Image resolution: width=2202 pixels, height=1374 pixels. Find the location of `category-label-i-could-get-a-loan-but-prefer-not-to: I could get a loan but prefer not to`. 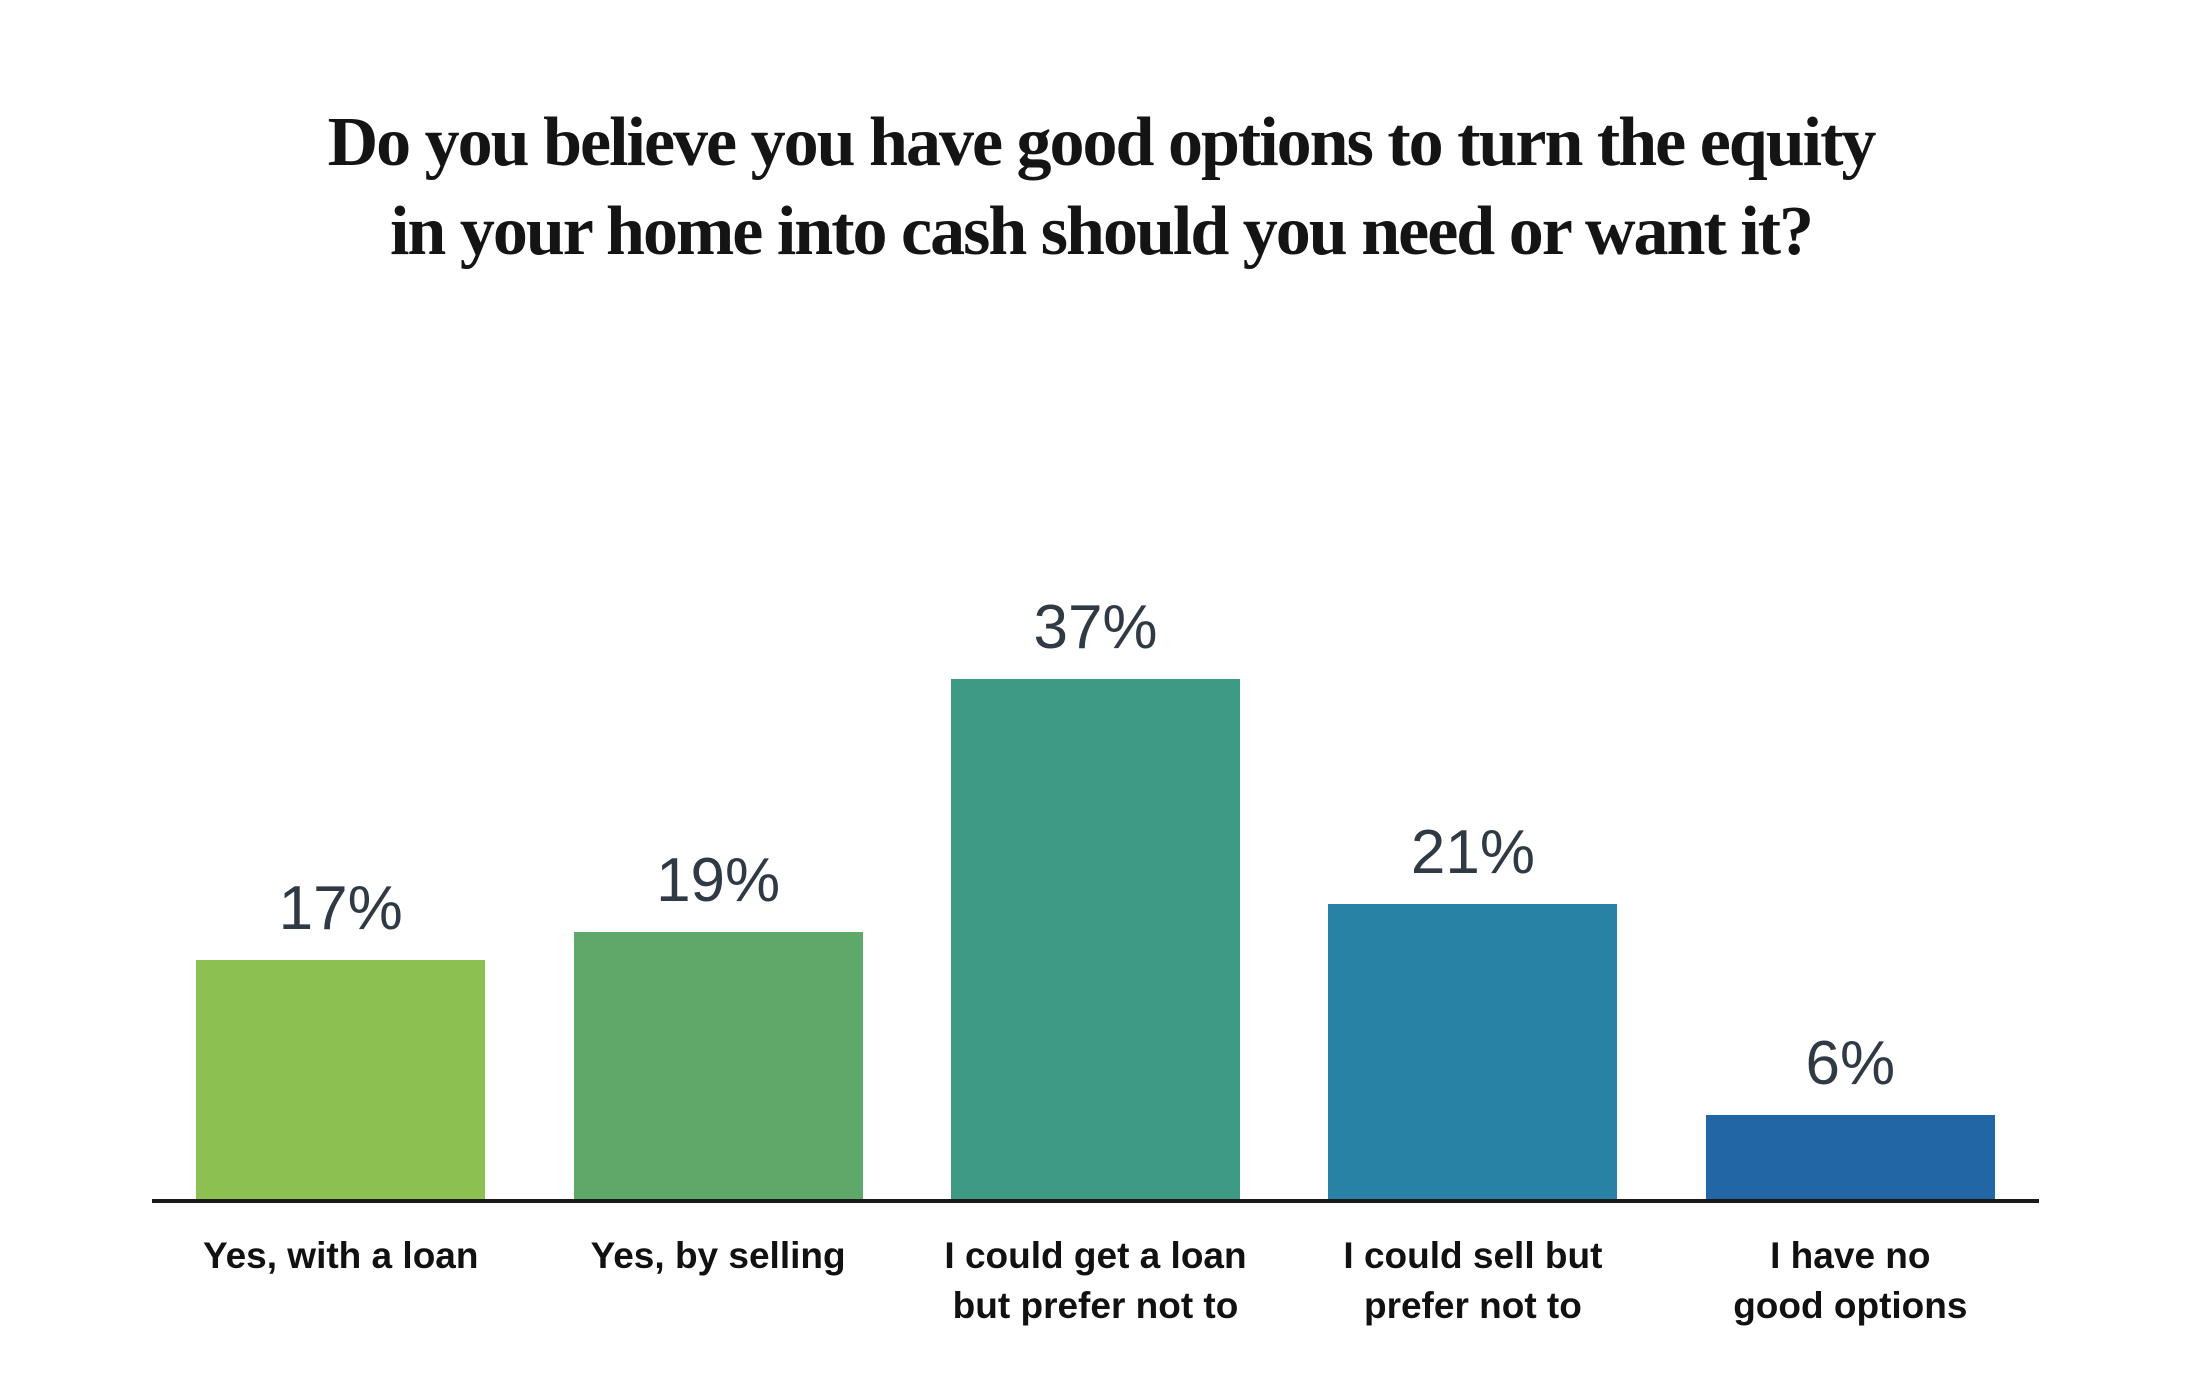

category-label-i-could-get-a-loan-but-prefer-not-to: I could get a loan but prefer not to is located at coordinates (1095, 1281).